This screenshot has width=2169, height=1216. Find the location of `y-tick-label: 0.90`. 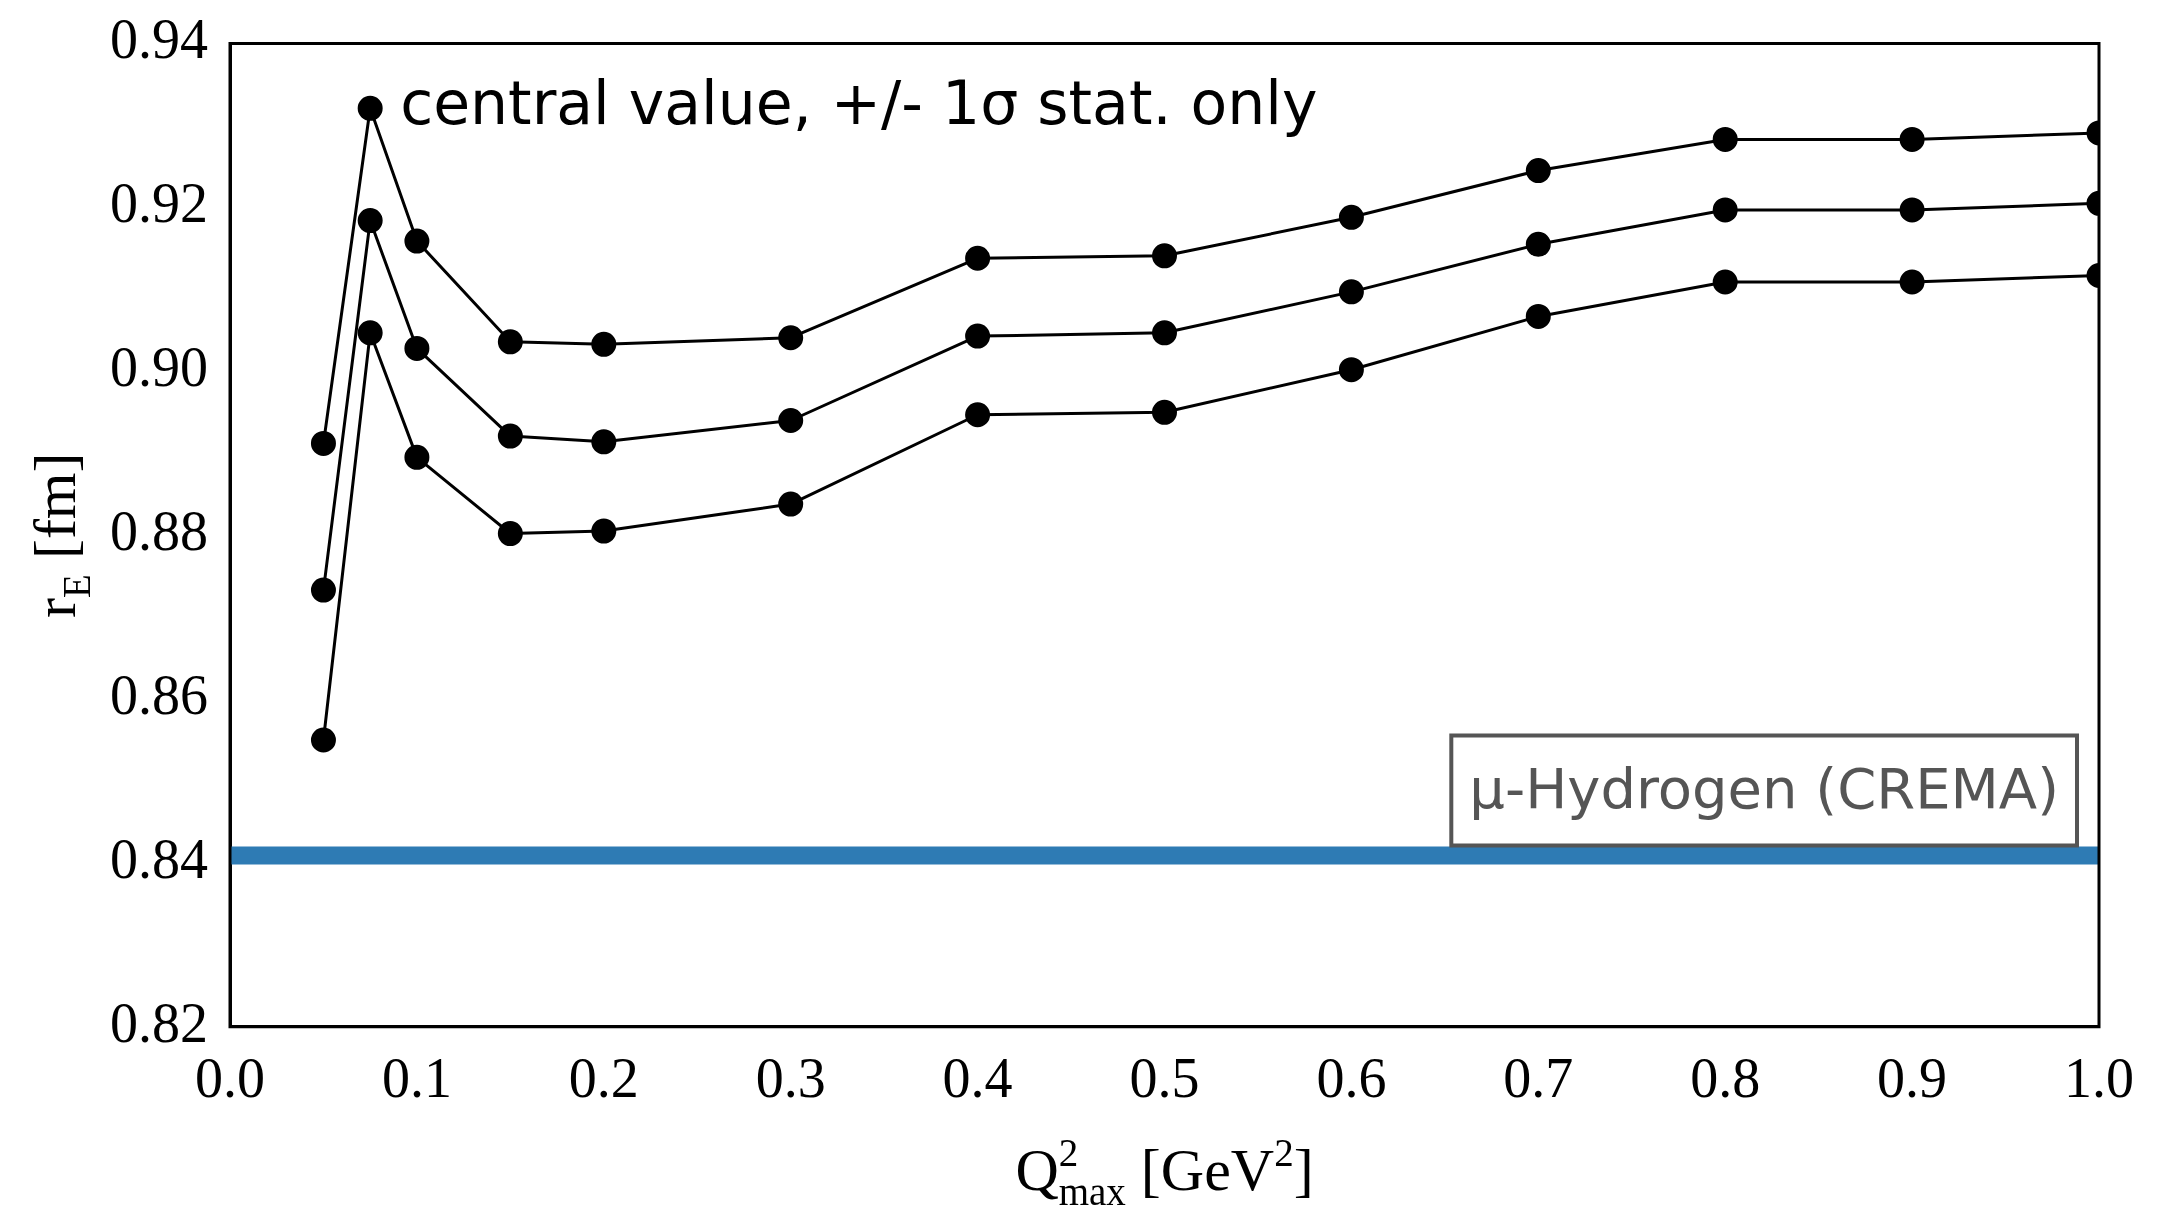

y-tick-label: 0.90 is located at coordinates (159, 367).